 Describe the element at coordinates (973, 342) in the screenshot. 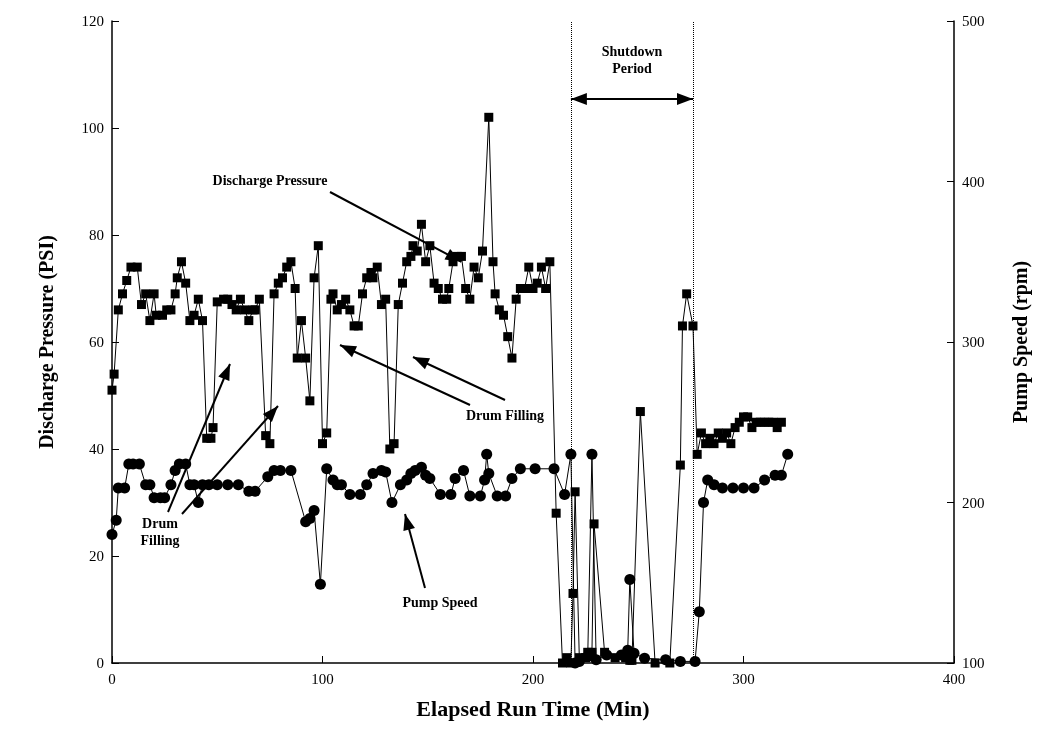

I see `y2-tick-label: 300` at that location.